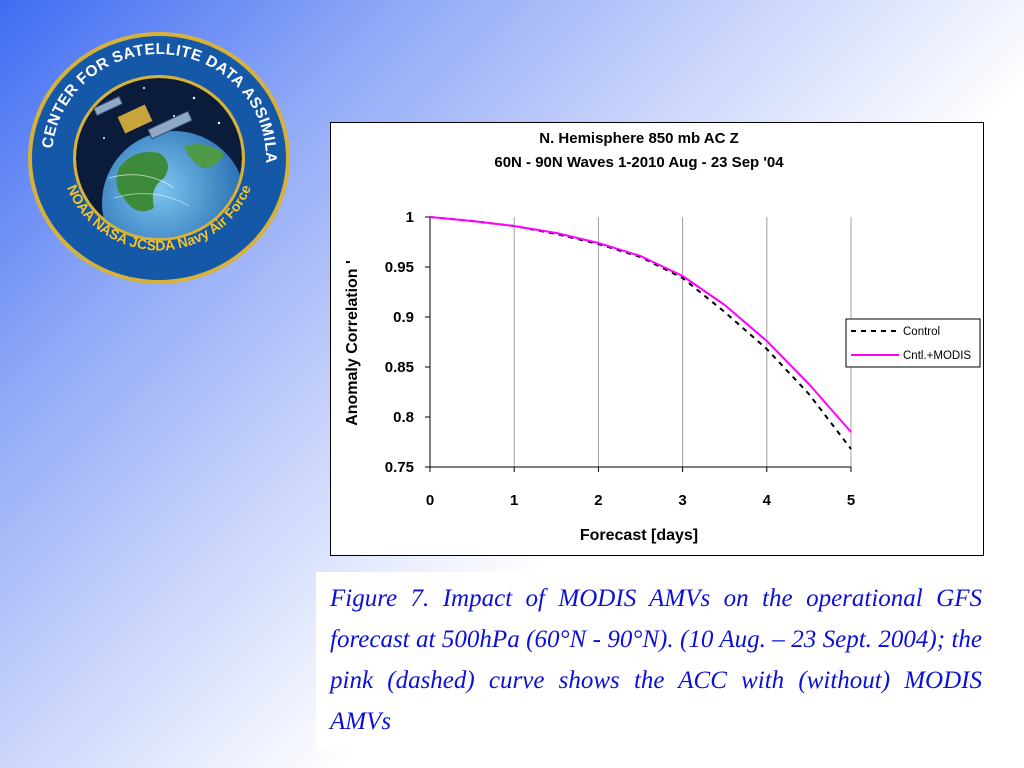 The image size is (1024, 768). Describe the element at coordinates (639, 535) in the screenshot. I see `x-axis-label: Forecast [days]` at that location.